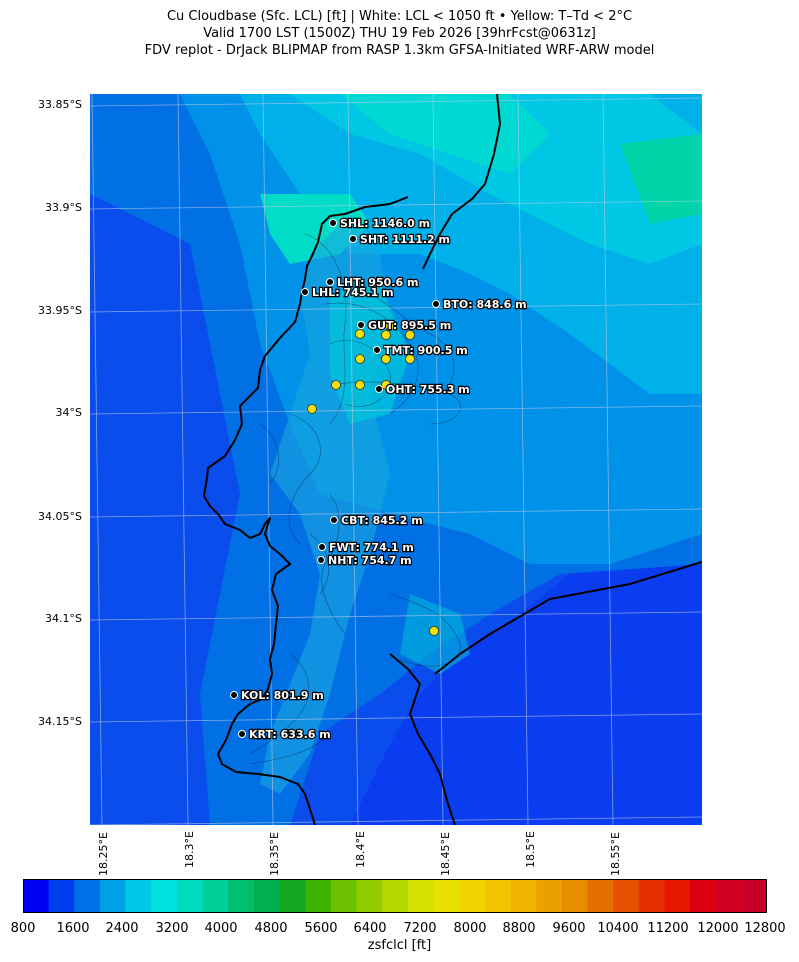 This screenshot has width=799, height=962. I want to click on station-label: BTO: 848.6 m, so click(485, 304).